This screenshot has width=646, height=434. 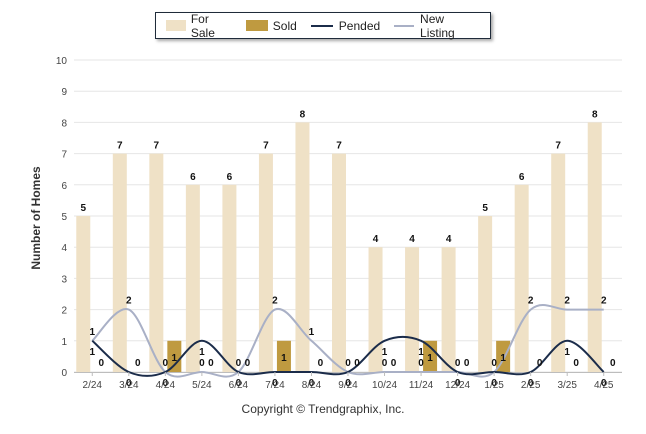 What do you see at coordinates (421, 385) in the screenshot?
I see `x-tick-label: 11/24` at bounding box center [421, 385].